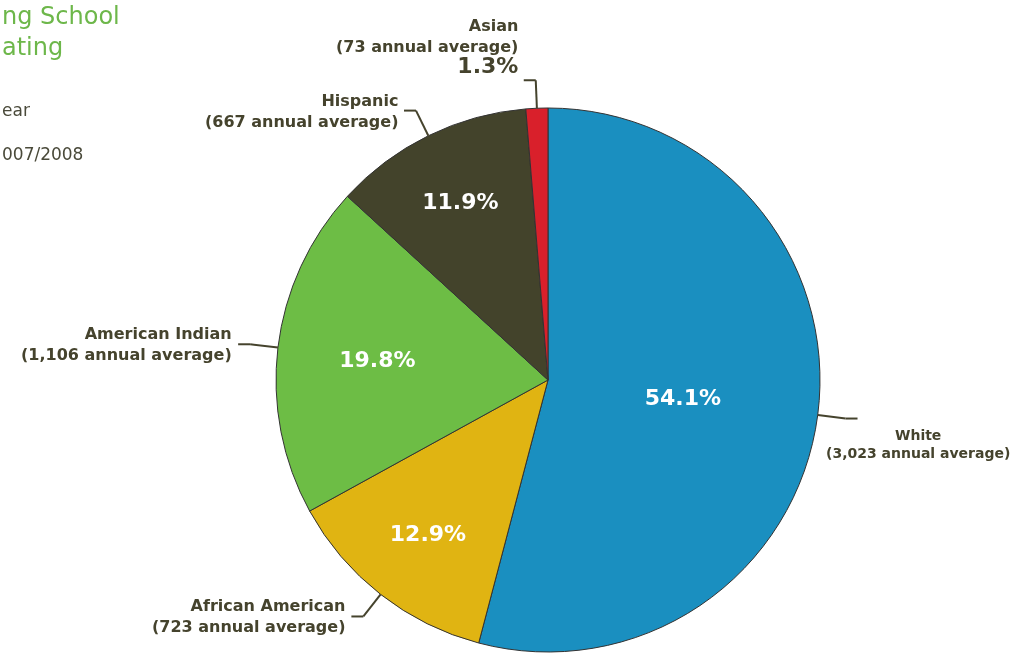  I want to click on data-label: 19.8%, so click(377, 360).